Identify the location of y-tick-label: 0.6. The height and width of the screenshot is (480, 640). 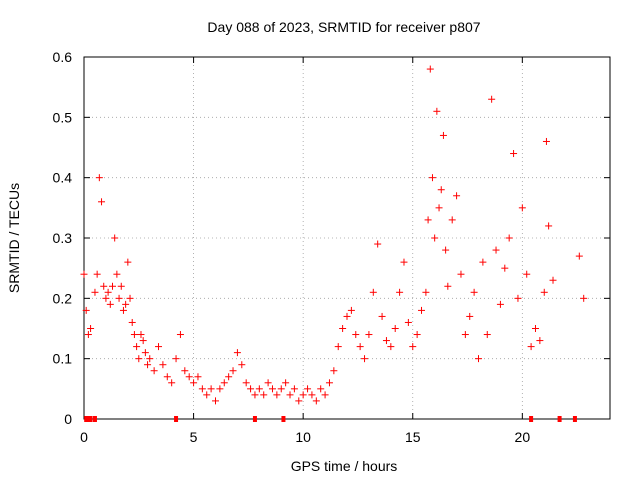
(63, 57).